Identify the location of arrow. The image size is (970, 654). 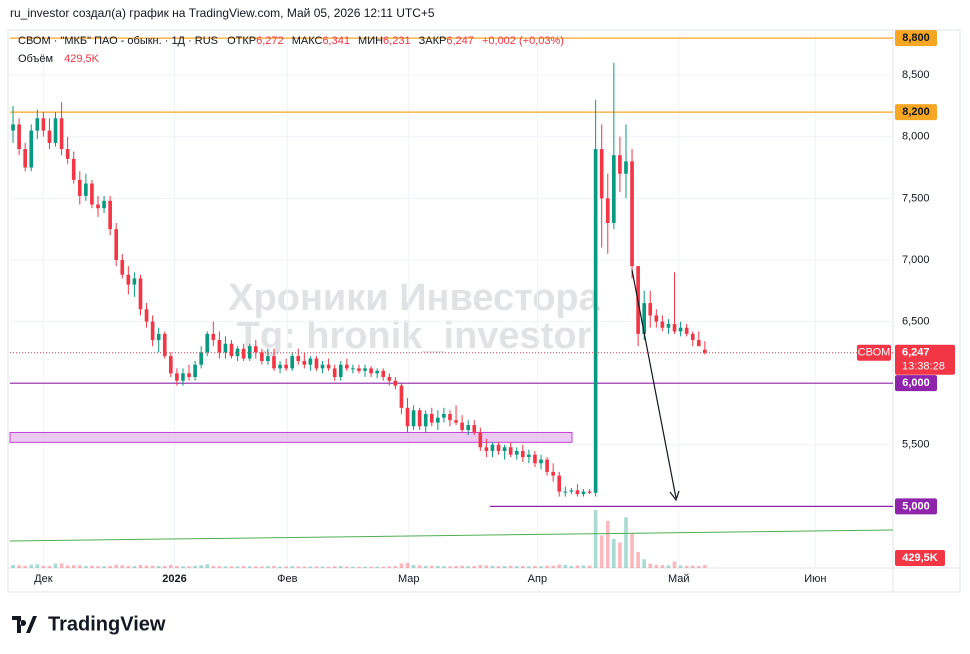
(654, 384).